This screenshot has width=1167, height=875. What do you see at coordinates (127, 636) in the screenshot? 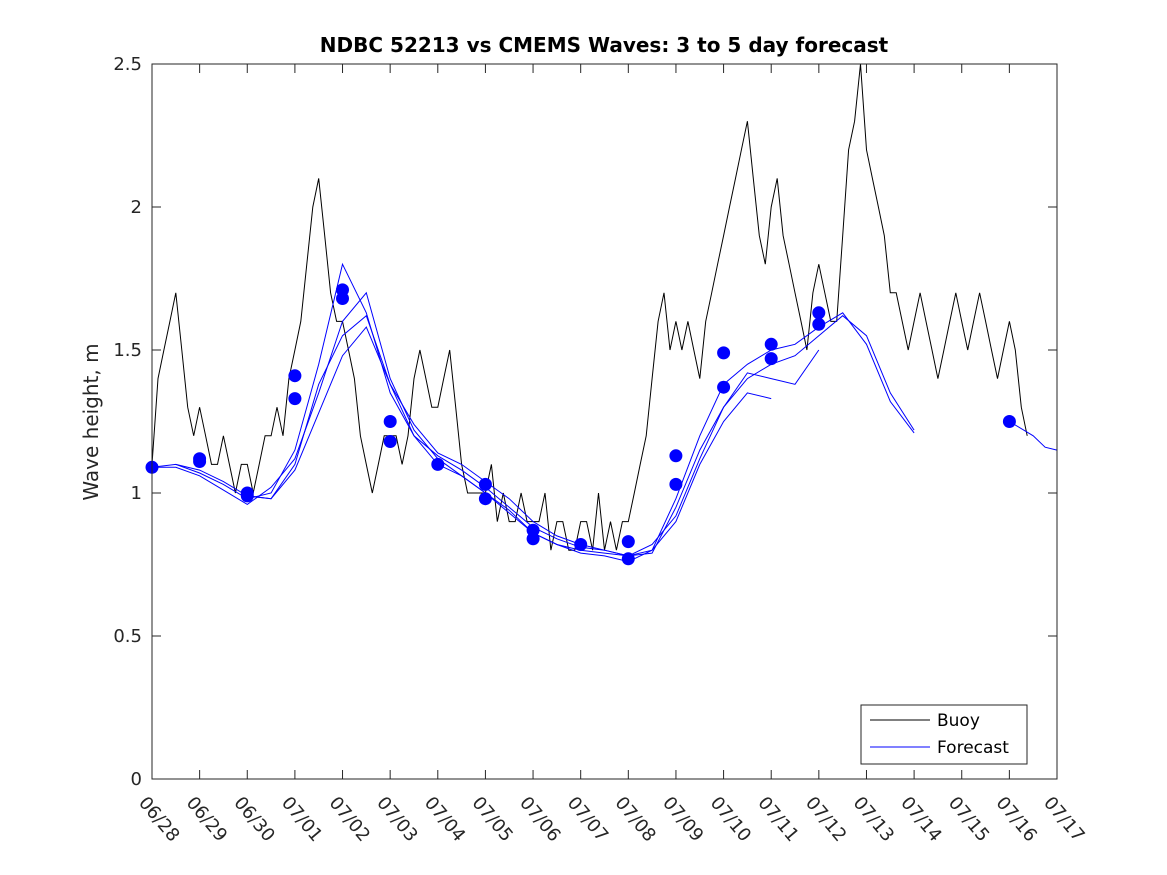
I see `y-tick-label: 0.5` at bounding box center [127, 636].